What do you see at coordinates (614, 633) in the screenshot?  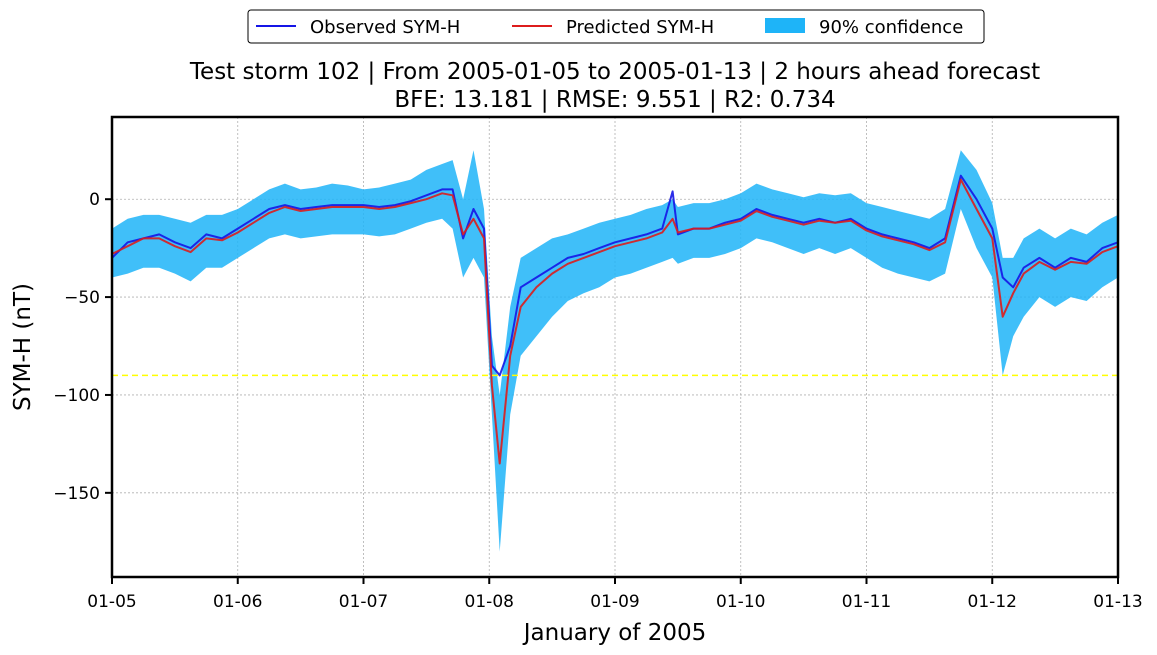 I see `x-axis-label: January of 2005` at bounding box center [614, 633].